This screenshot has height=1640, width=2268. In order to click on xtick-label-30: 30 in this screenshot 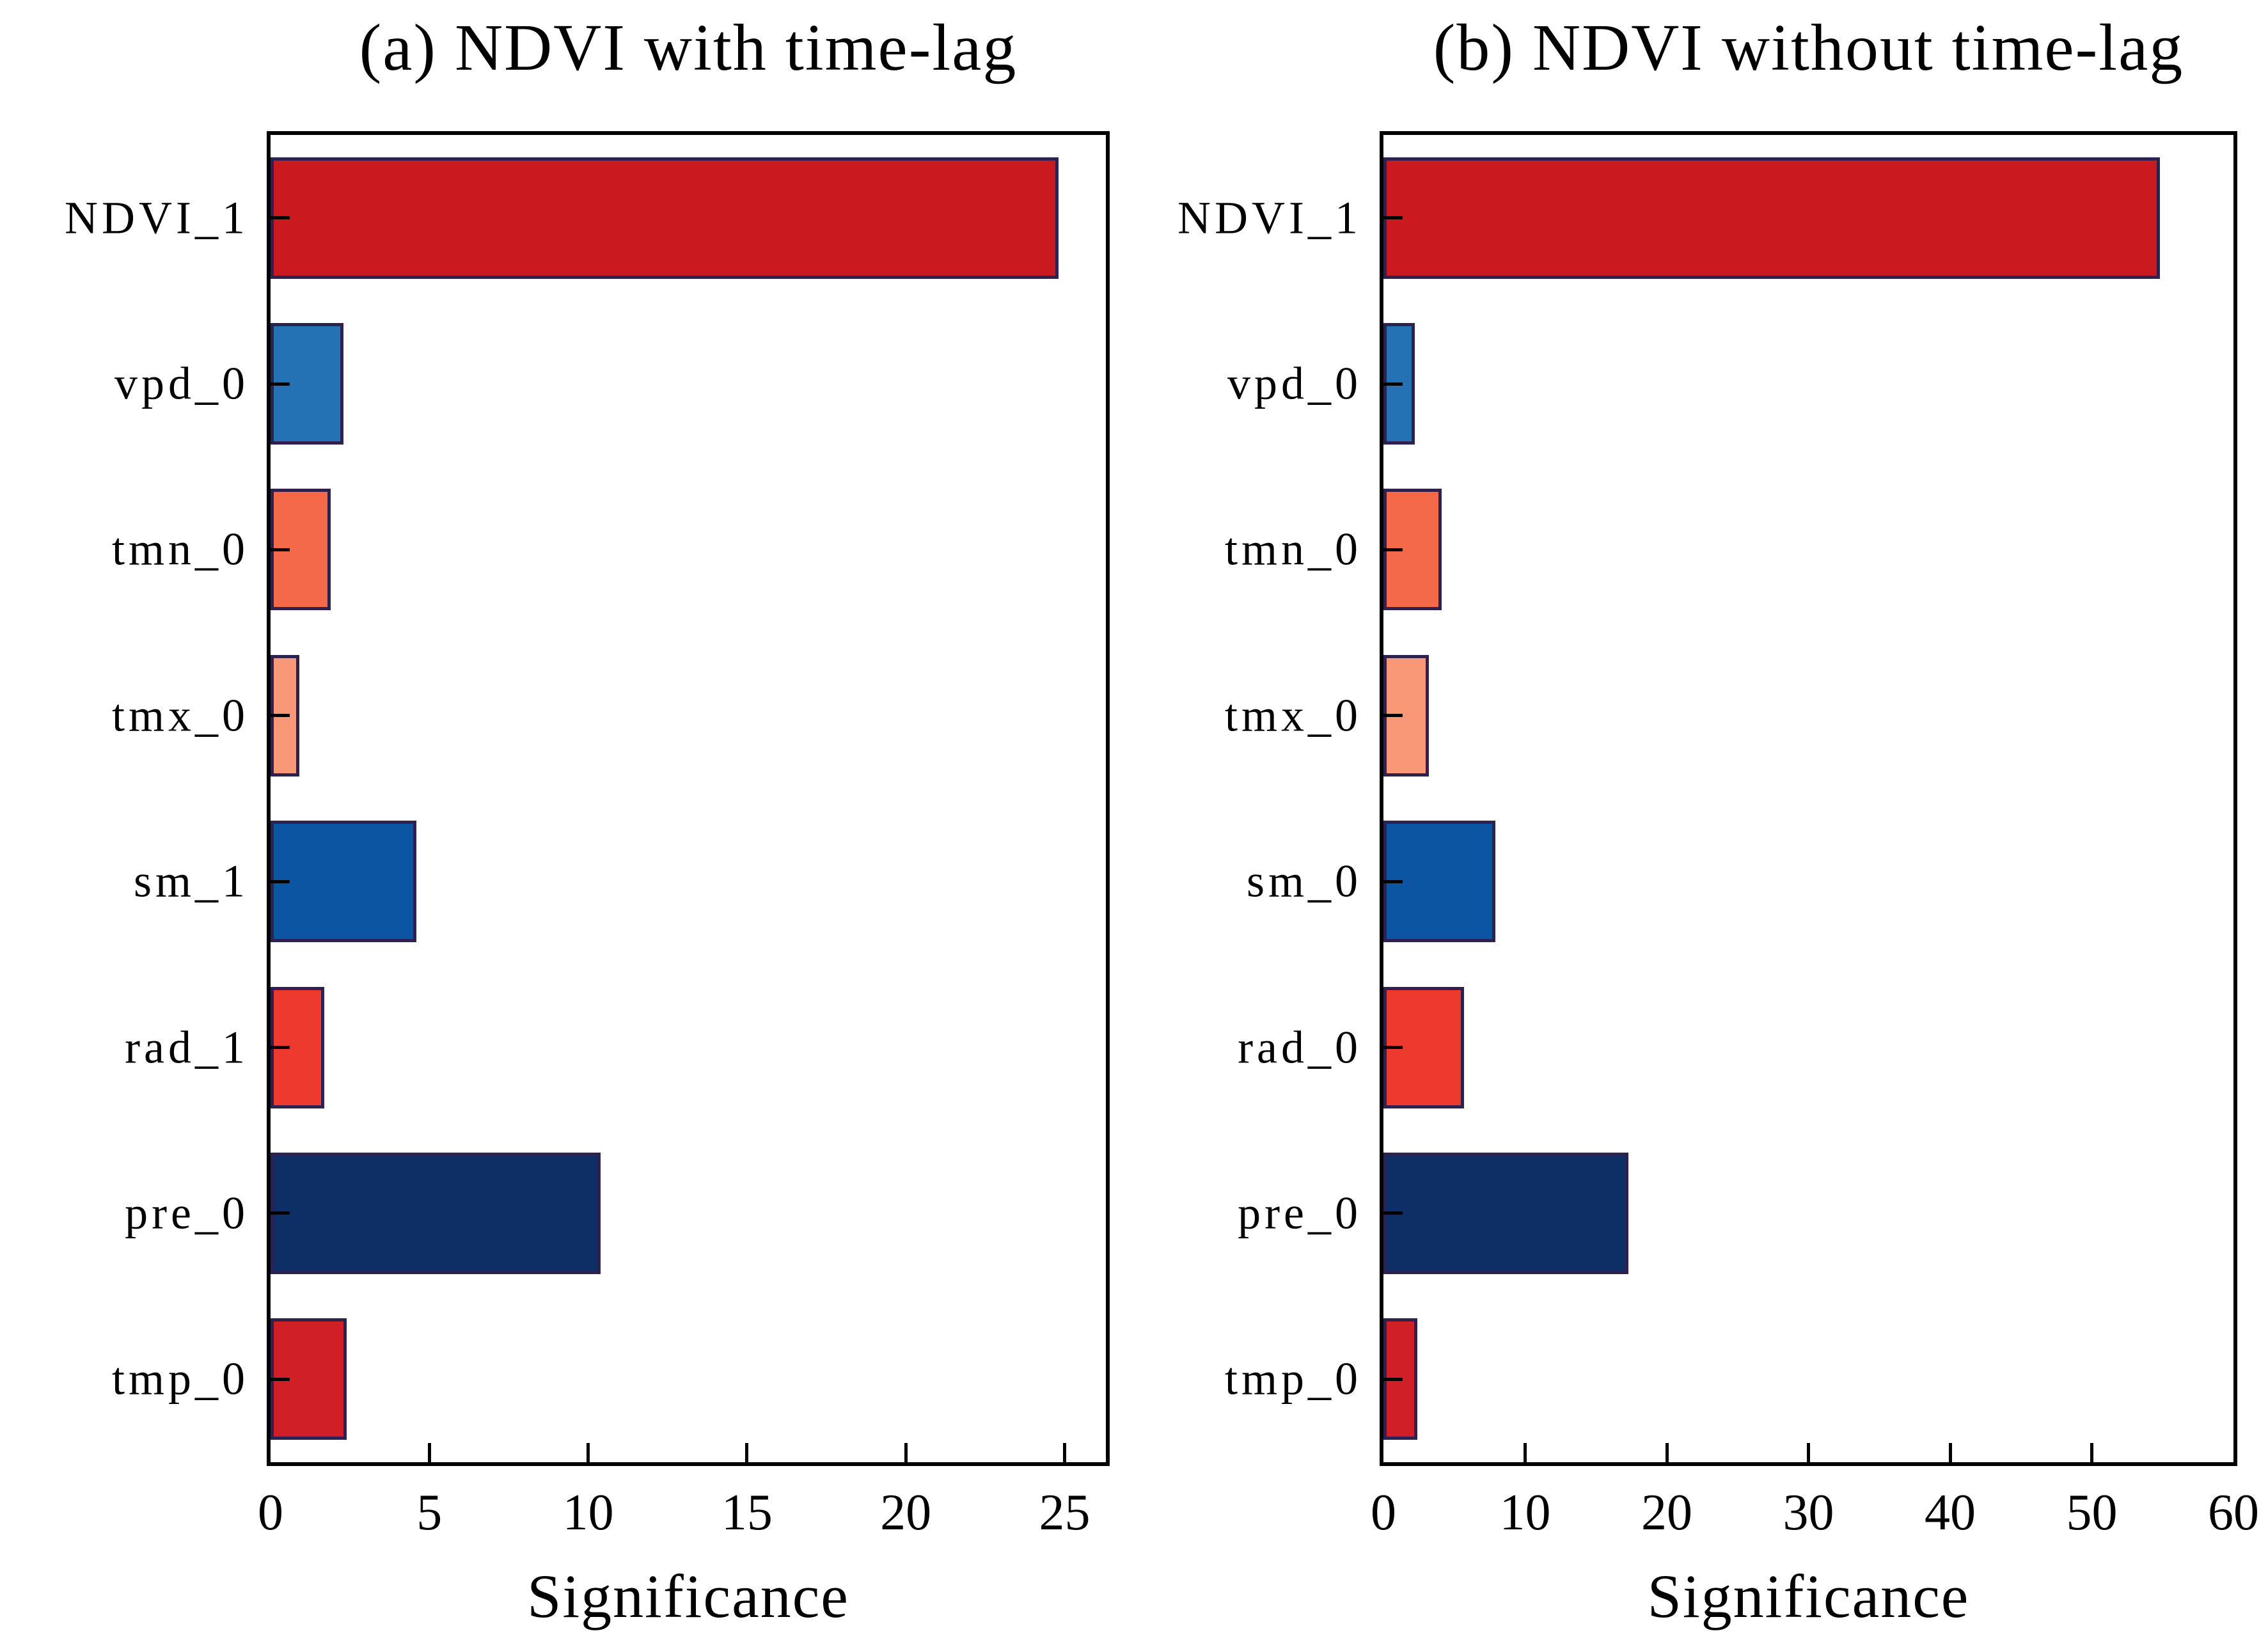, I will do `click(1808, 1513)`.